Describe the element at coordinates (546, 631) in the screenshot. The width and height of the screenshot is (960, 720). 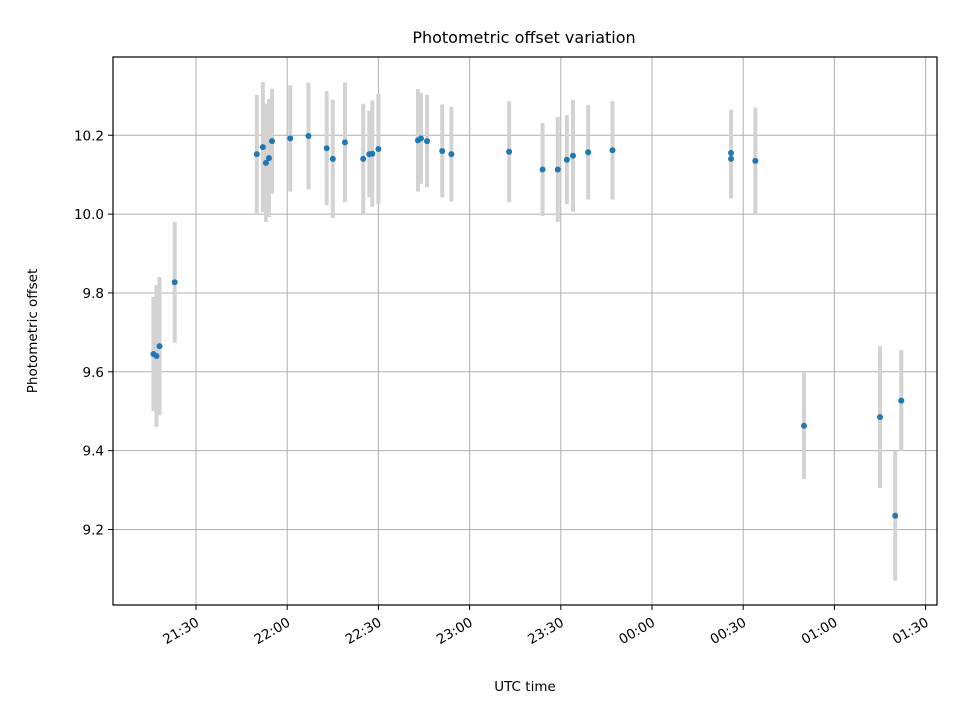
I see `x-tick-label: 23:30` at that location.